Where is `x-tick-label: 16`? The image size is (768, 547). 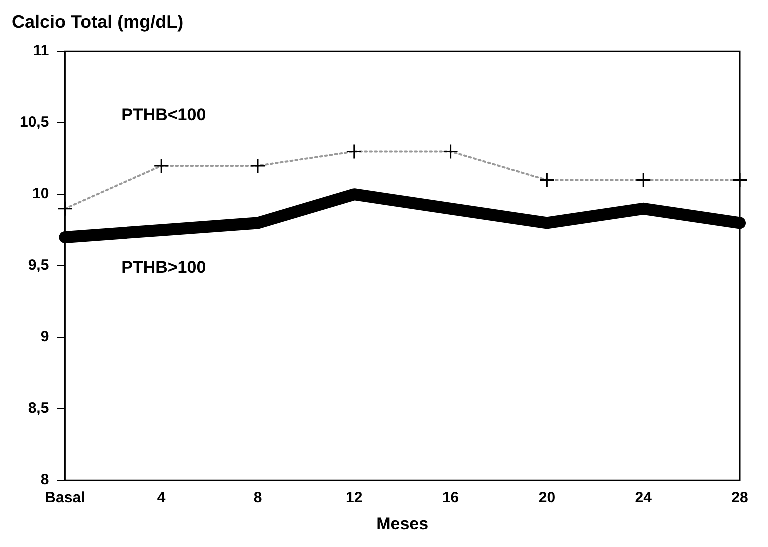
x-tick-label: 16 is located at coordinates (451, 498).